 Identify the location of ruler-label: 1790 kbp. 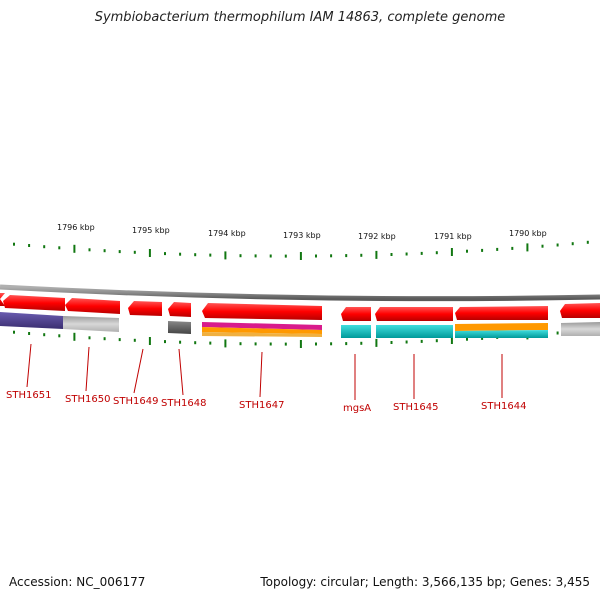
(528, 233).